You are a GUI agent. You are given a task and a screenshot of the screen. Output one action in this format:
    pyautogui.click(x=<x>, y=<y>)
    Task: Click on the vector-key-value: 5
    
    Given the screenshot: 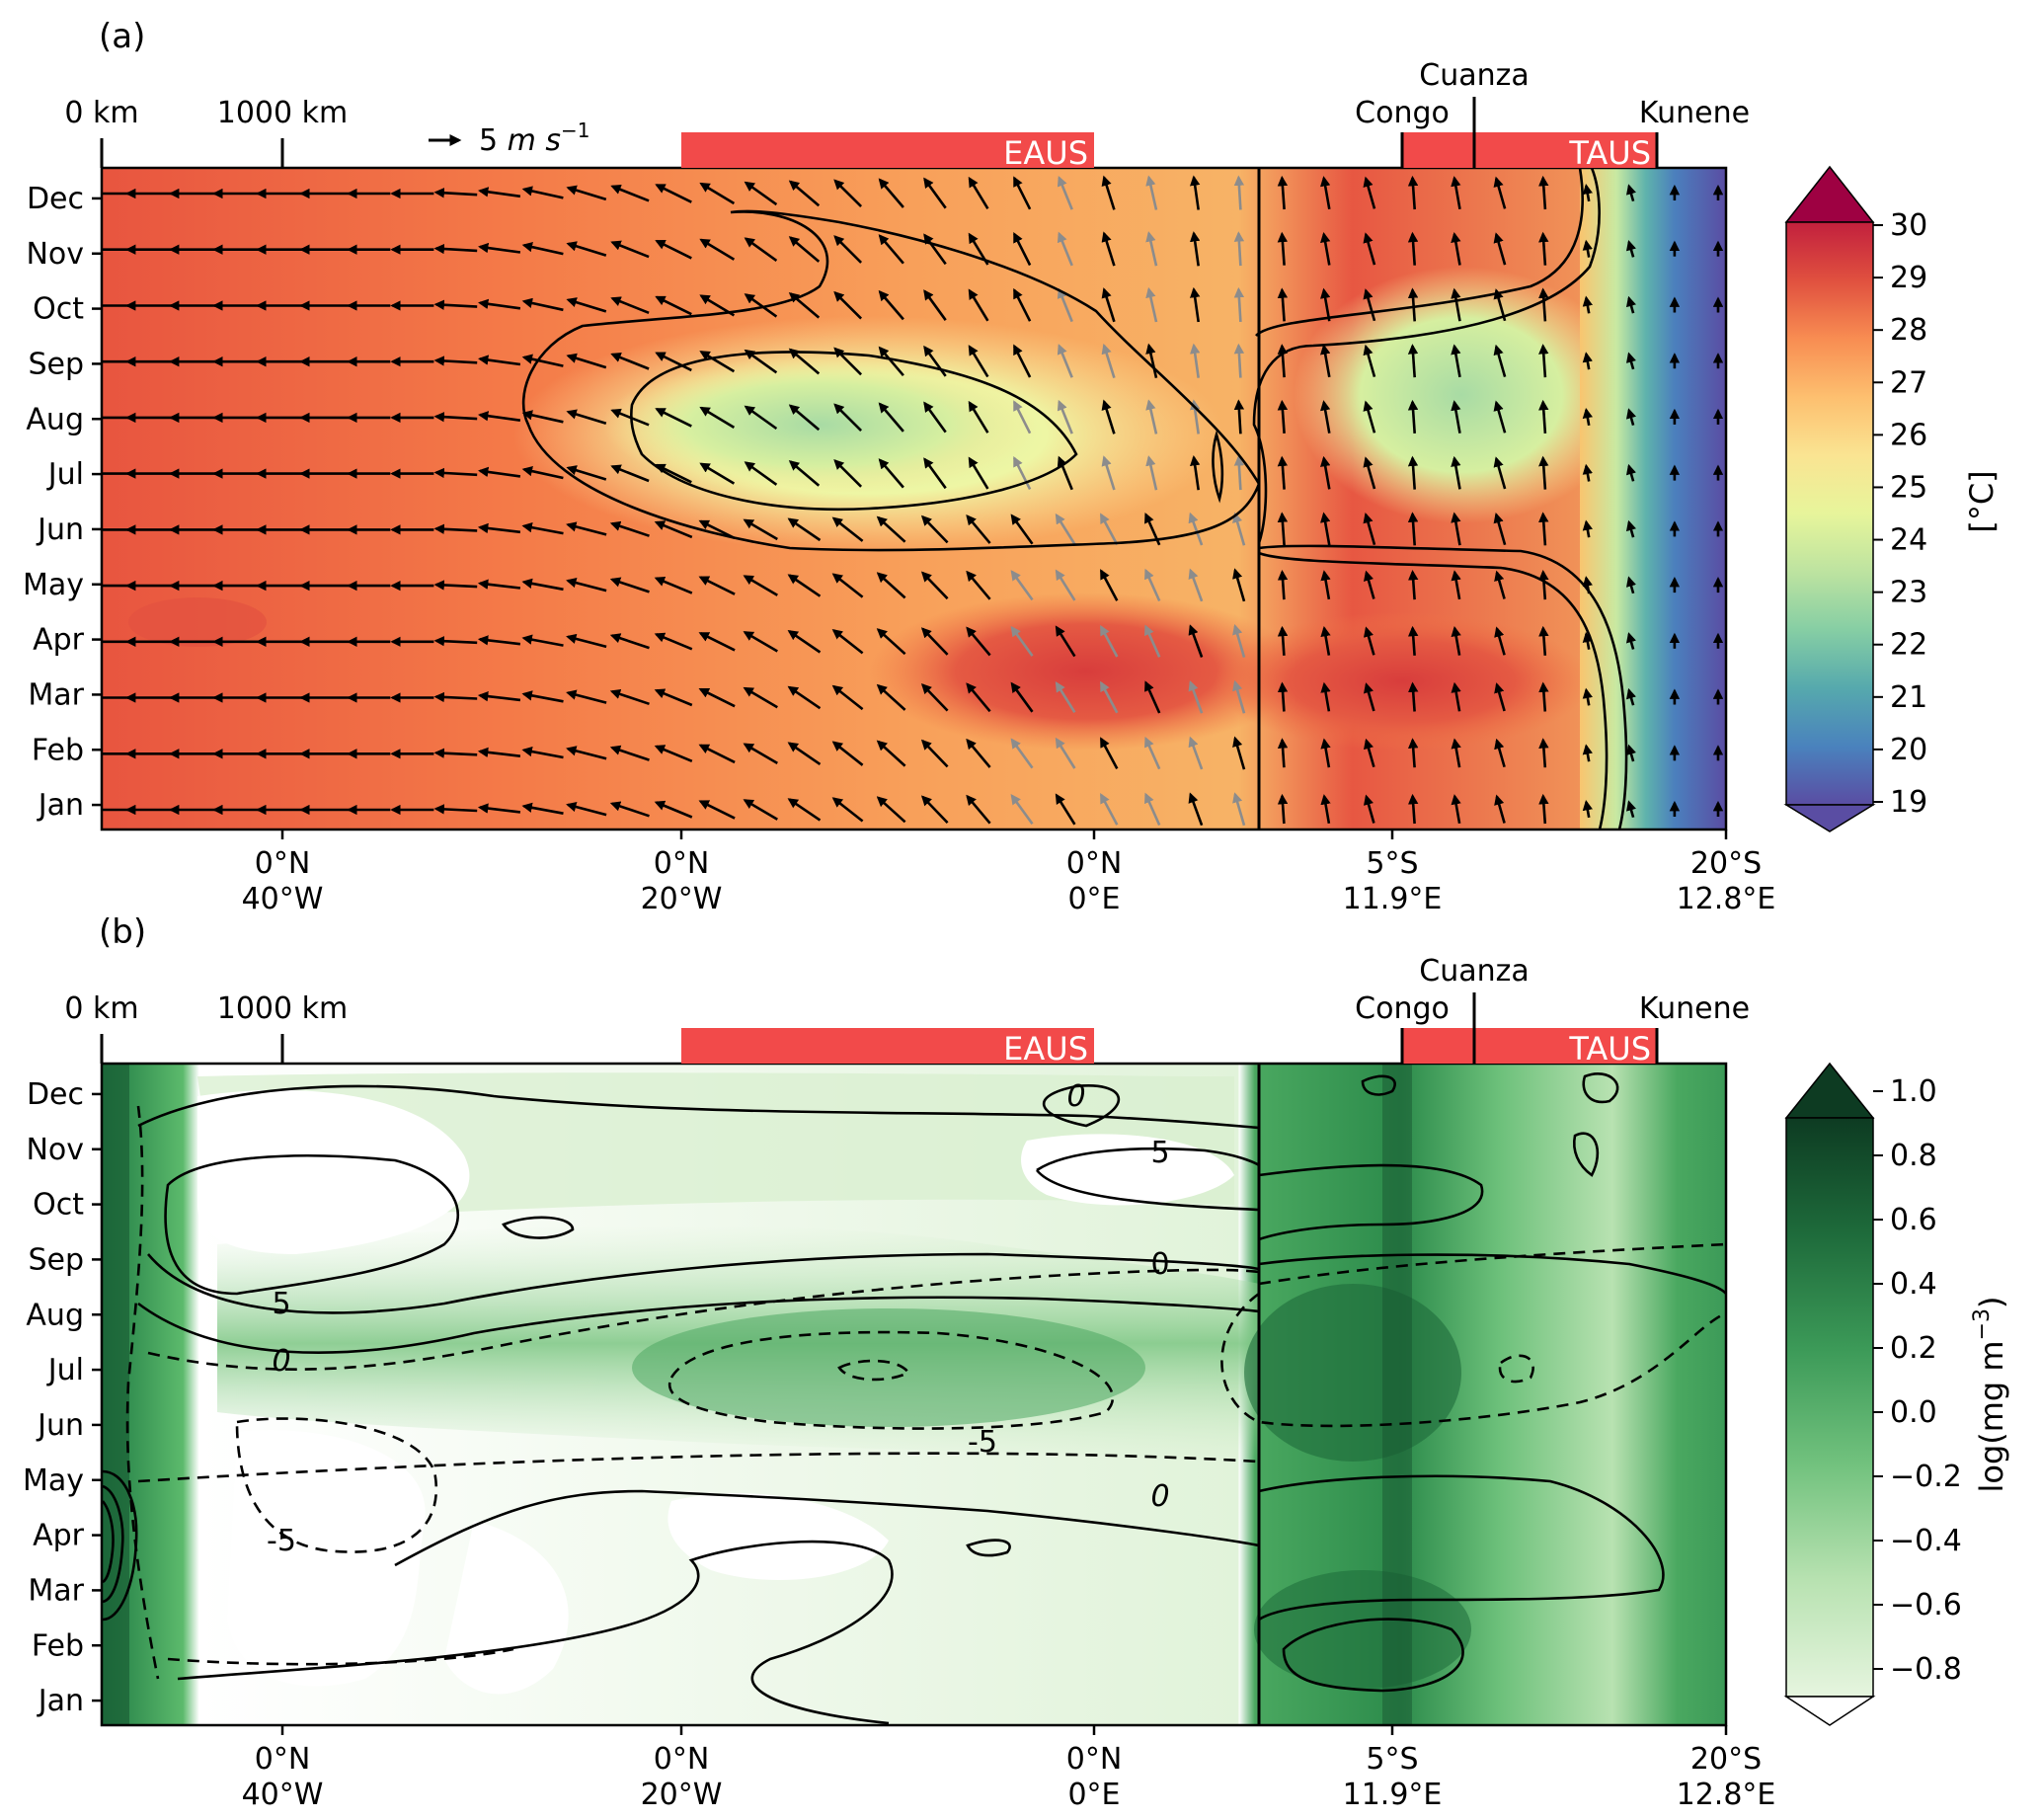 What is the action you would take?
    pyautogui.click(x=488, y=140)
    